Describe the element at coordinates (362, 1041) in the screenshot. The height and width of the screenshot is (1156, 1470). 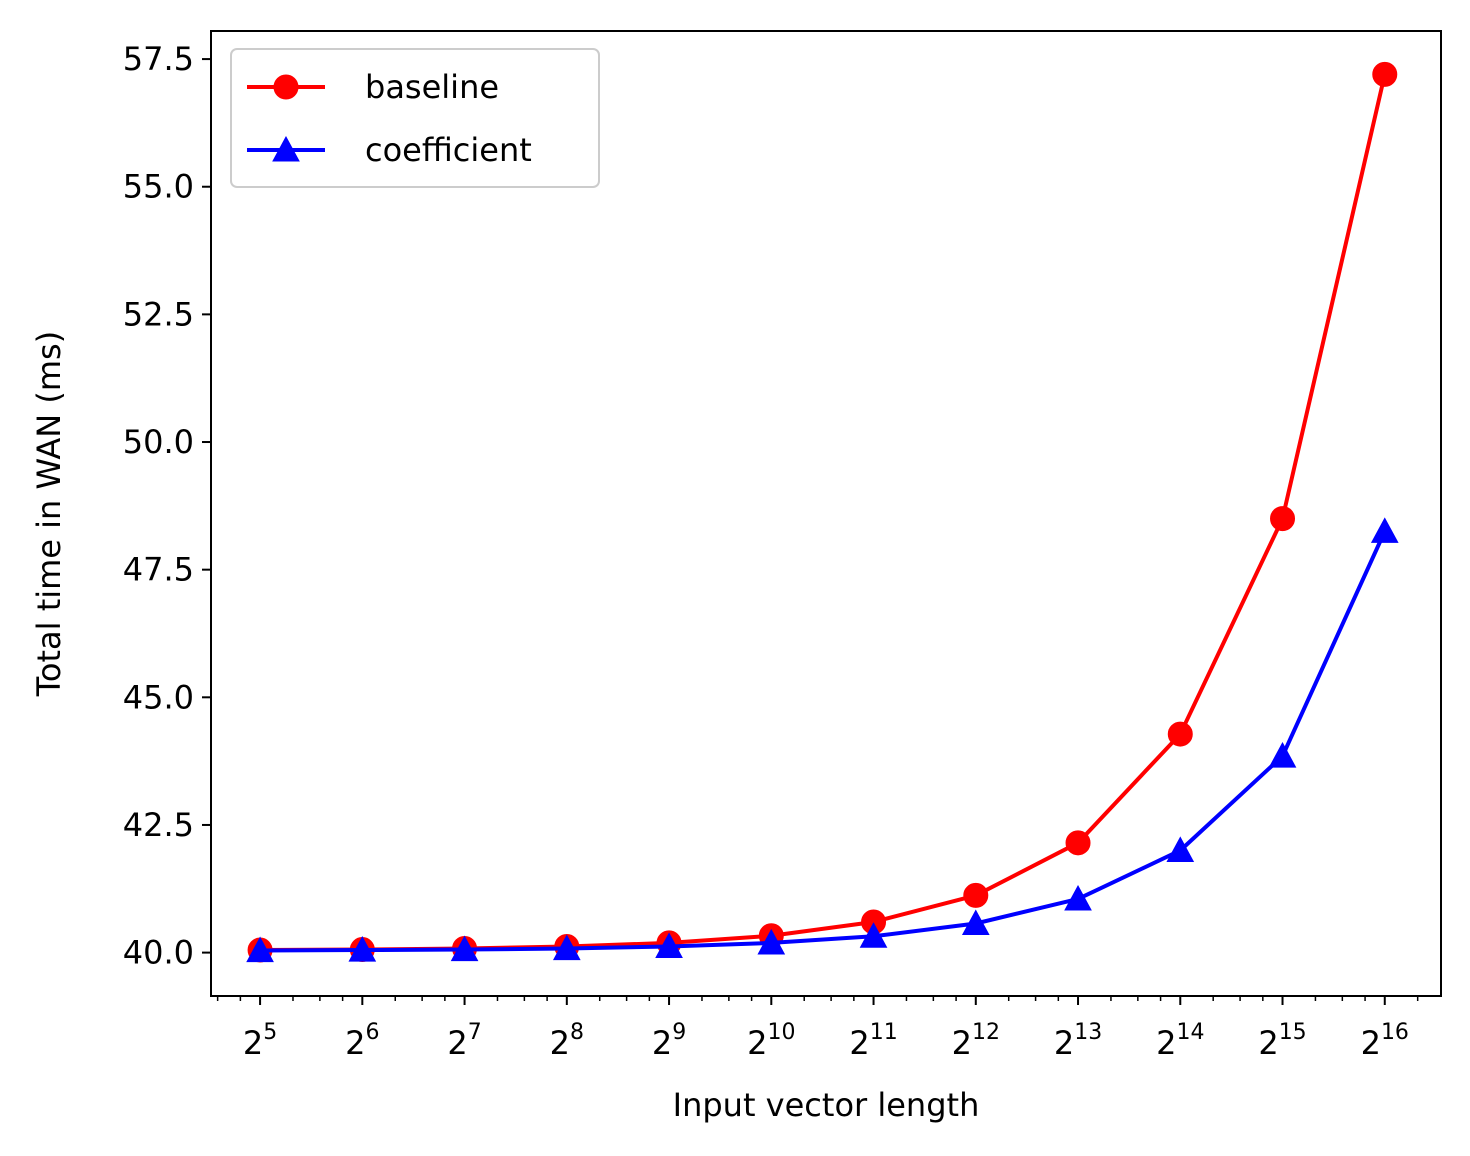
I see `x-tick-label: 26` at that location.